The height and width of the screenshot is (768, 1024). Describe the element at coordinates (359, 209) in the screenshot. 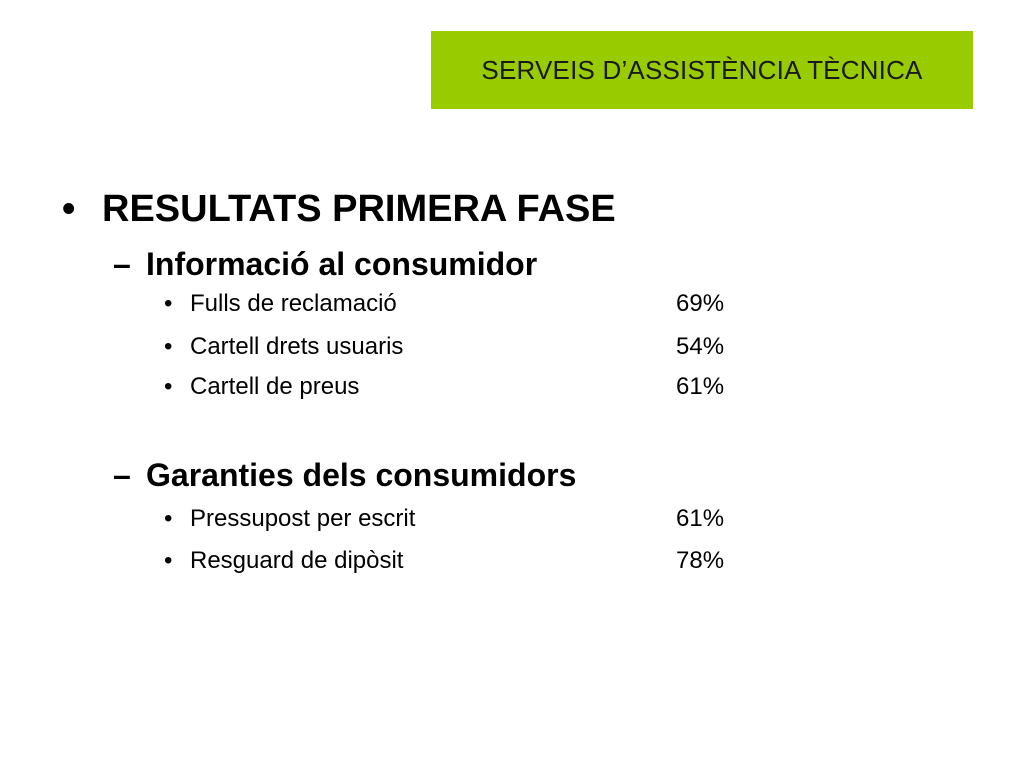

I see `main-heading: RESULTATS PRIMERA FASE` at that location.